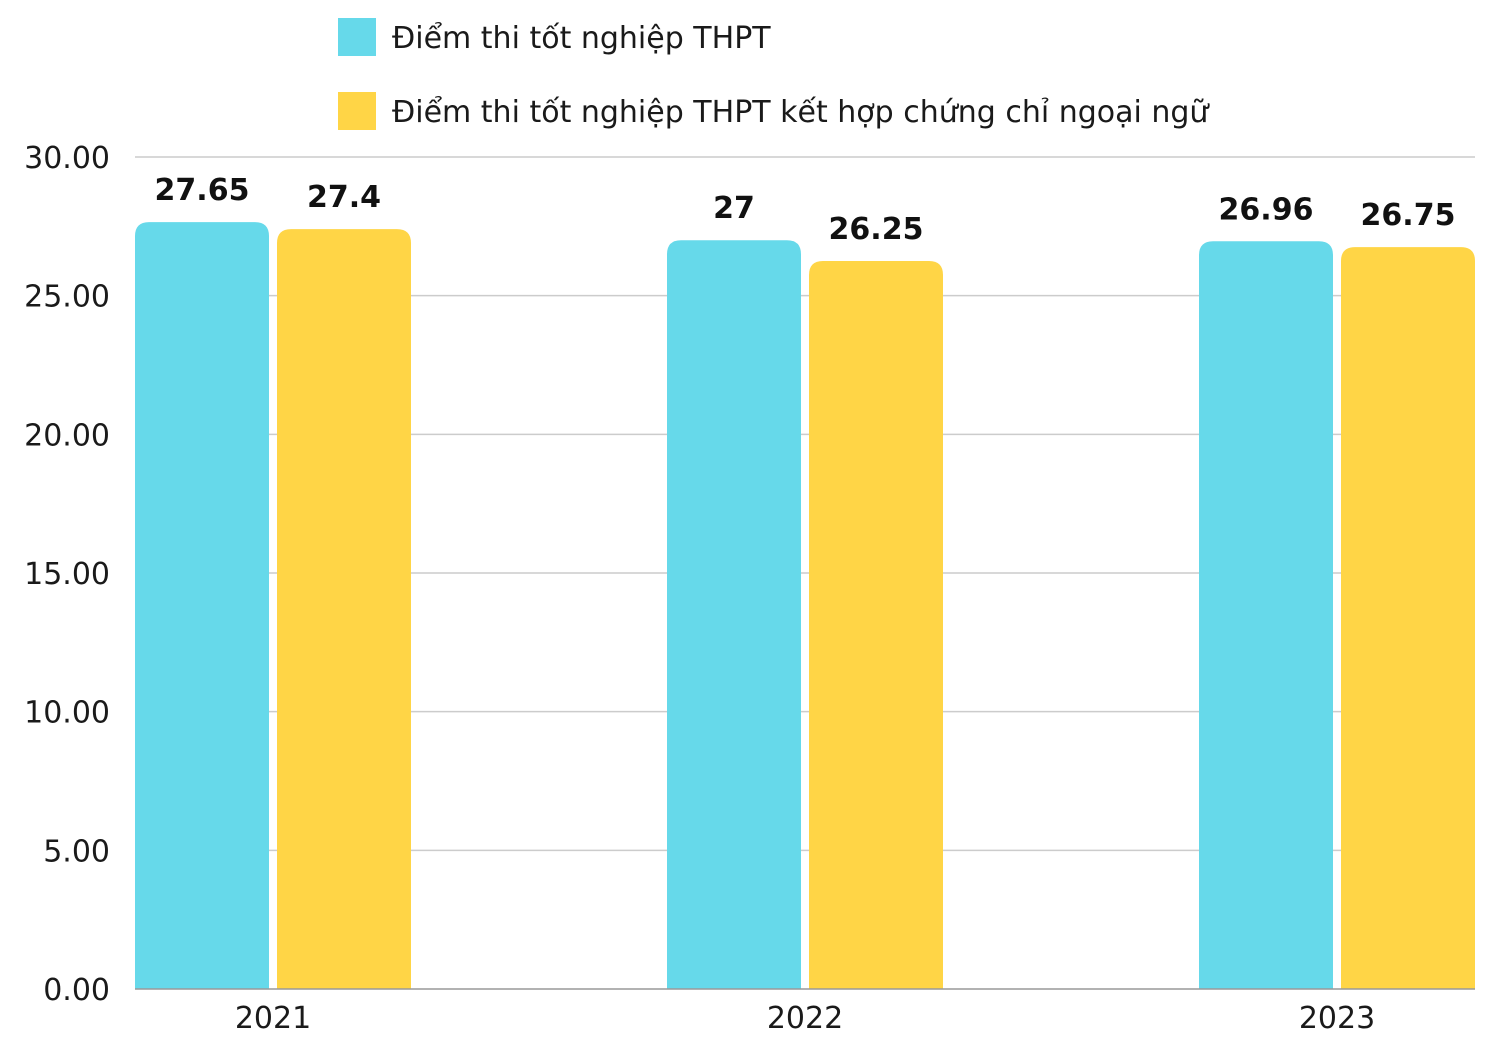  Describe the element at coordinates (67, 574) in the screenshot. I see `y-tick-label: 15.00` at that location.